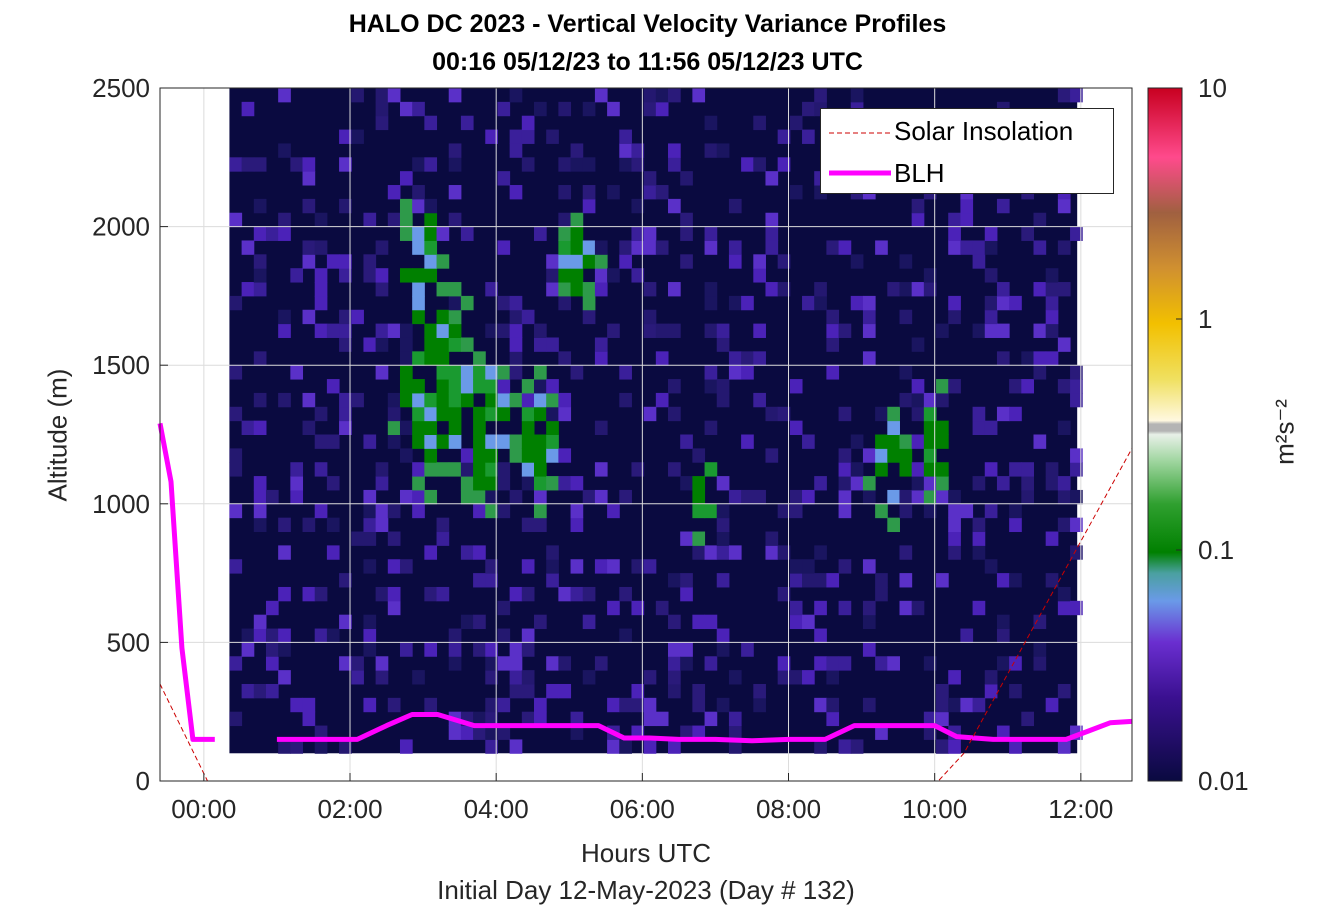  Describe the element at coordinates (645, 853) in the screenshot. I see `x-axis-label: Hours UTC` at that location.